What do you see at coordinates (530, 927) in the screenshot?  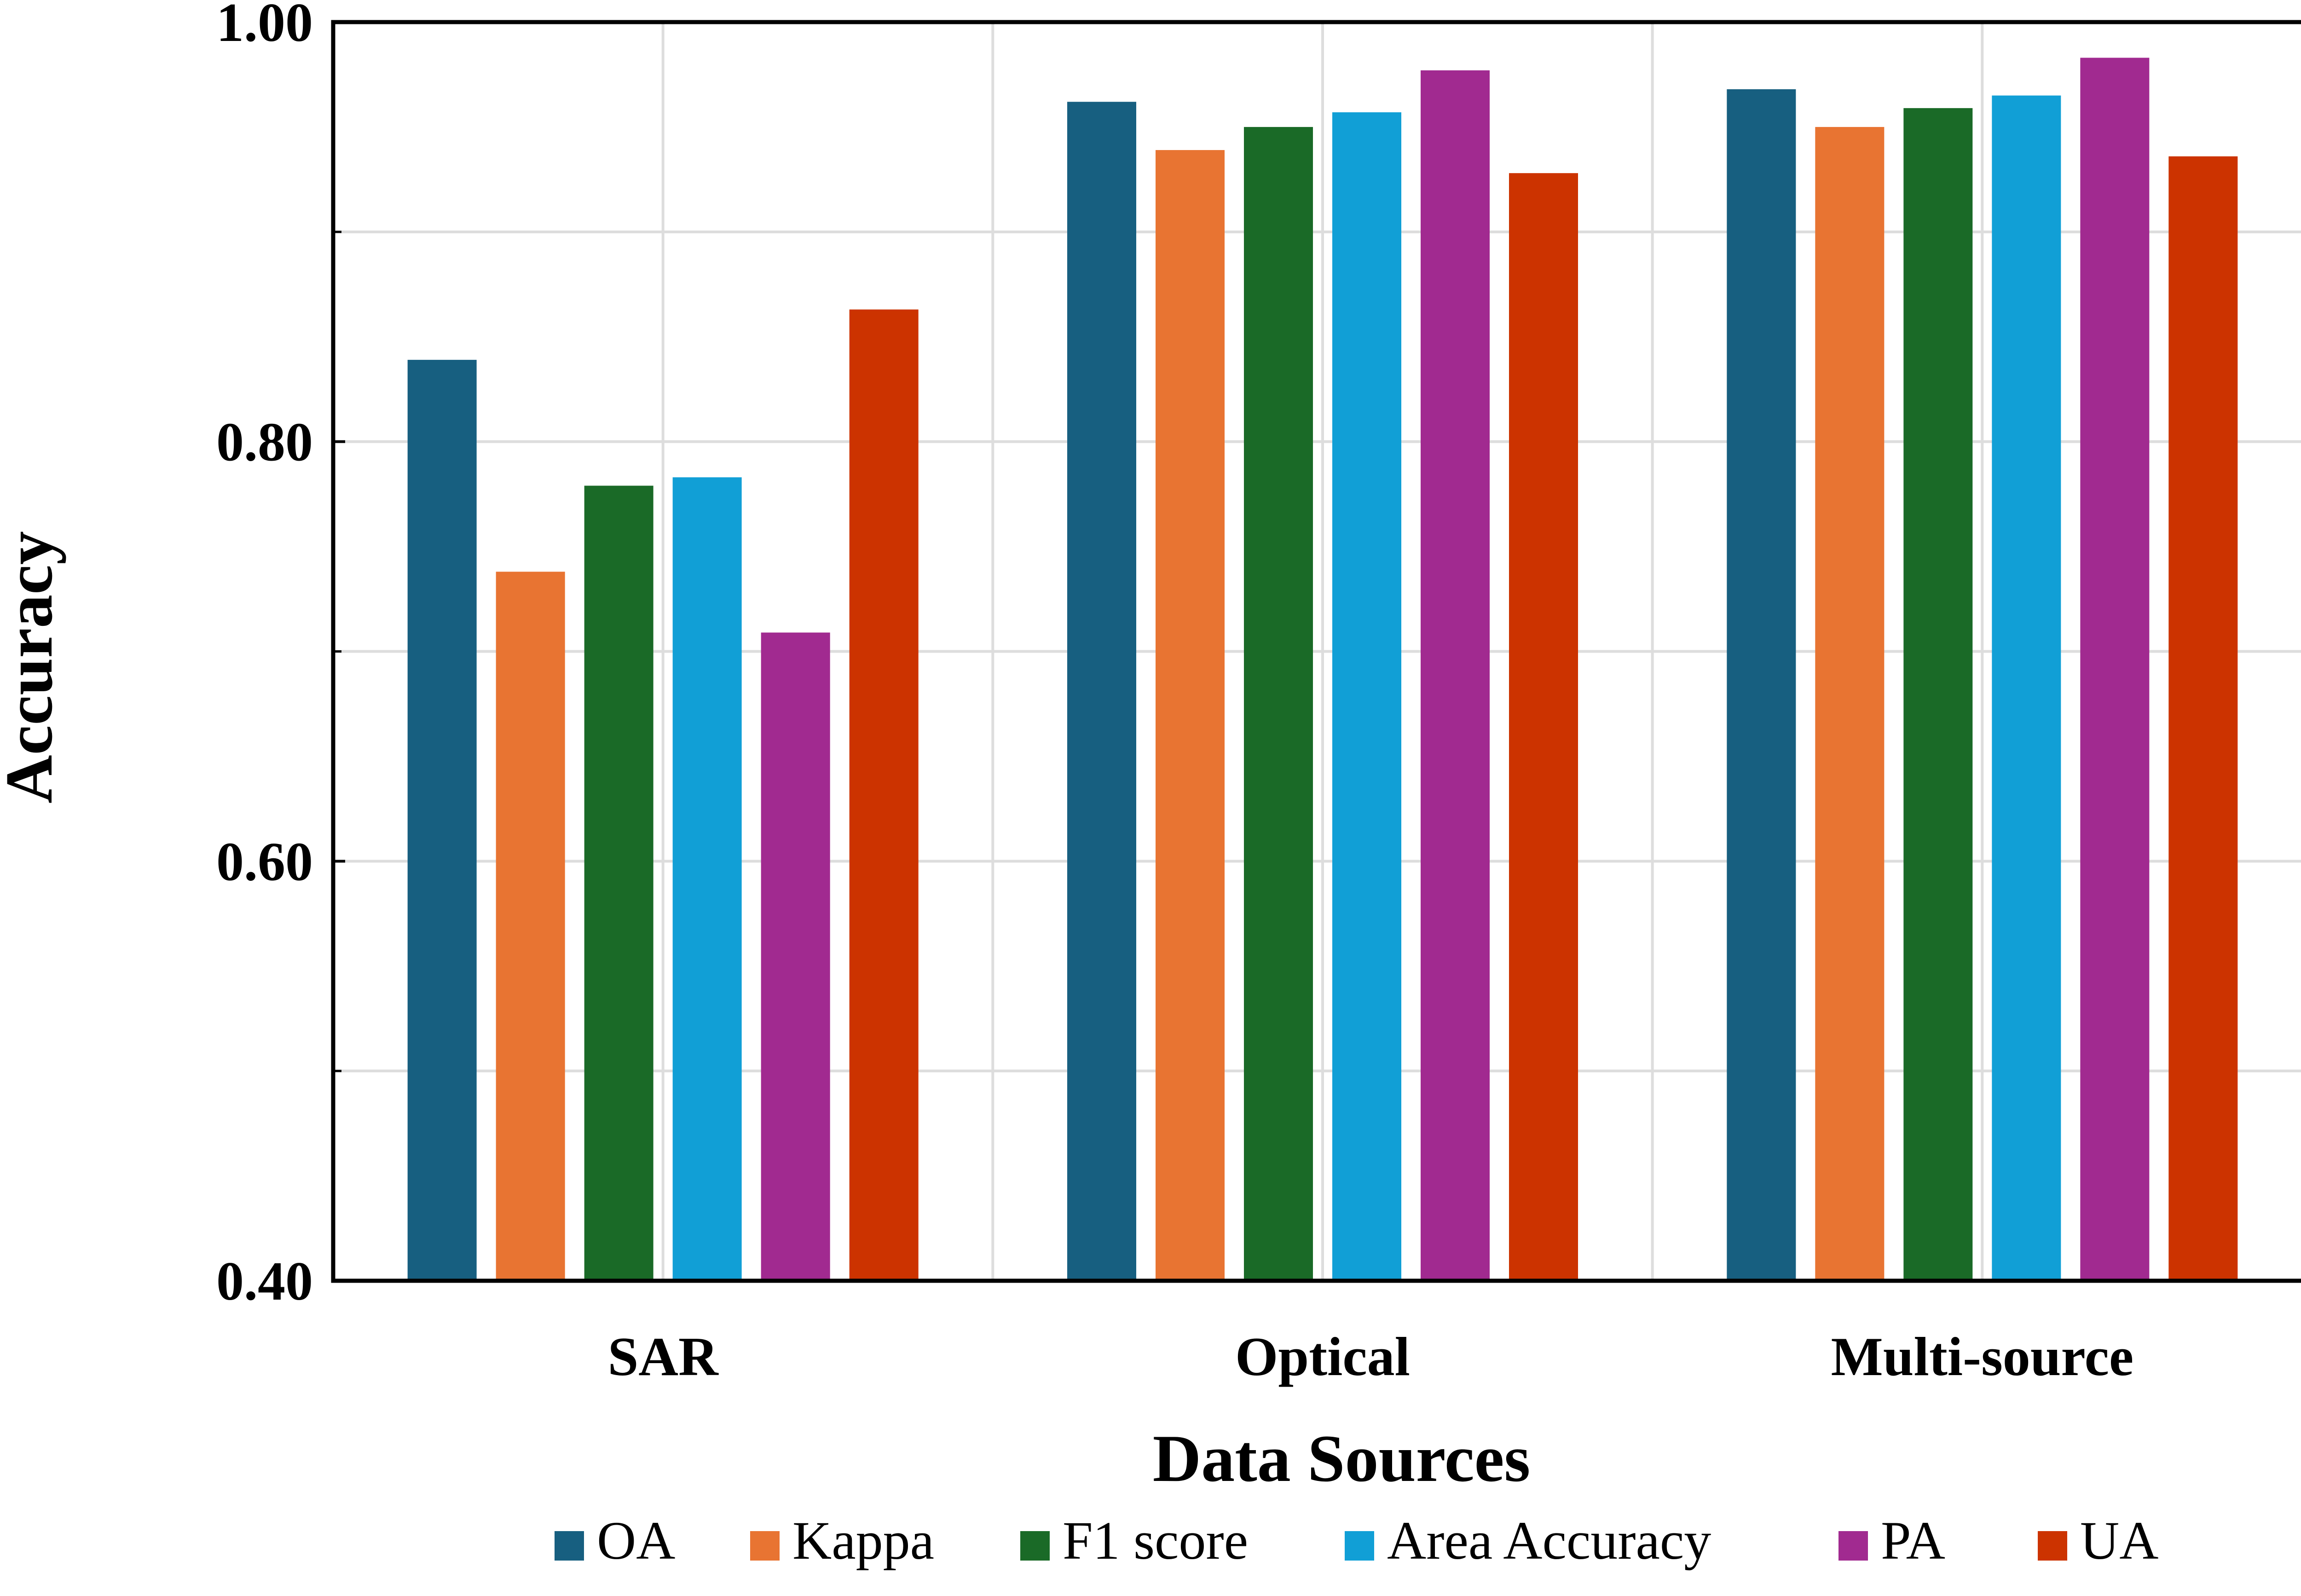 I see `bar-sar-kappa` at bounding box center [530, 927].